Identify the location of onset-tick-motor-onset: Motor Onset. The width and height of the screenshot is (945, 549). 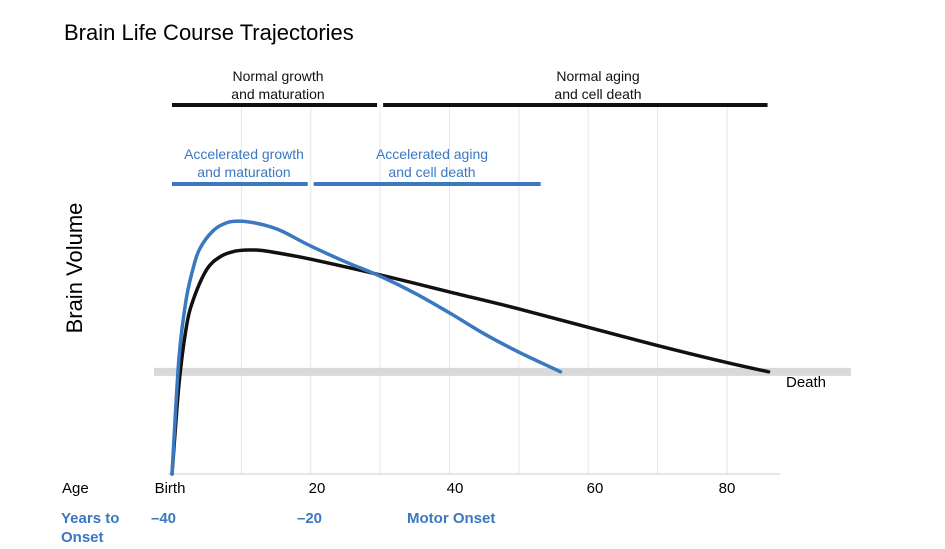
(451, 518).